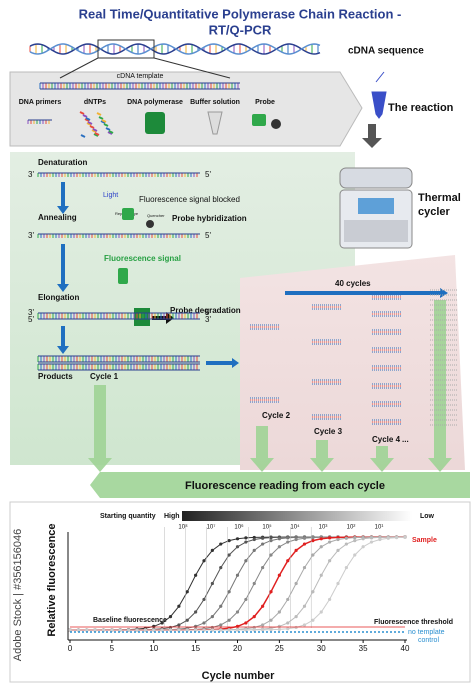  I want to click on x-tick-label: 30, so click(321, 648).